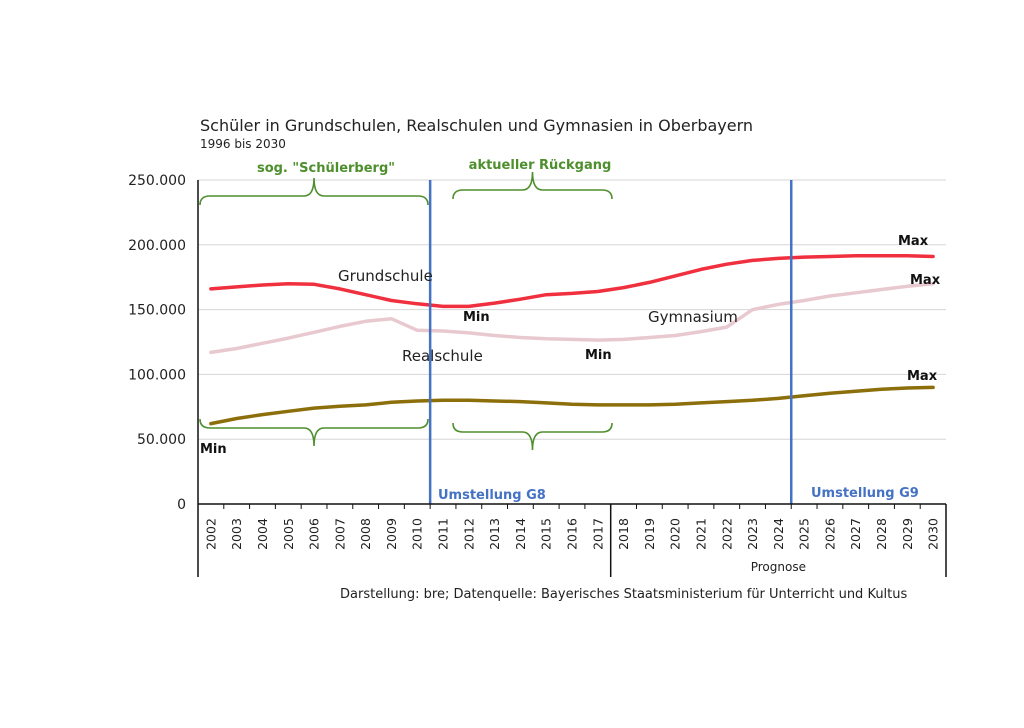  I want to click on x-tick-label: 2017, so click(597, 534).